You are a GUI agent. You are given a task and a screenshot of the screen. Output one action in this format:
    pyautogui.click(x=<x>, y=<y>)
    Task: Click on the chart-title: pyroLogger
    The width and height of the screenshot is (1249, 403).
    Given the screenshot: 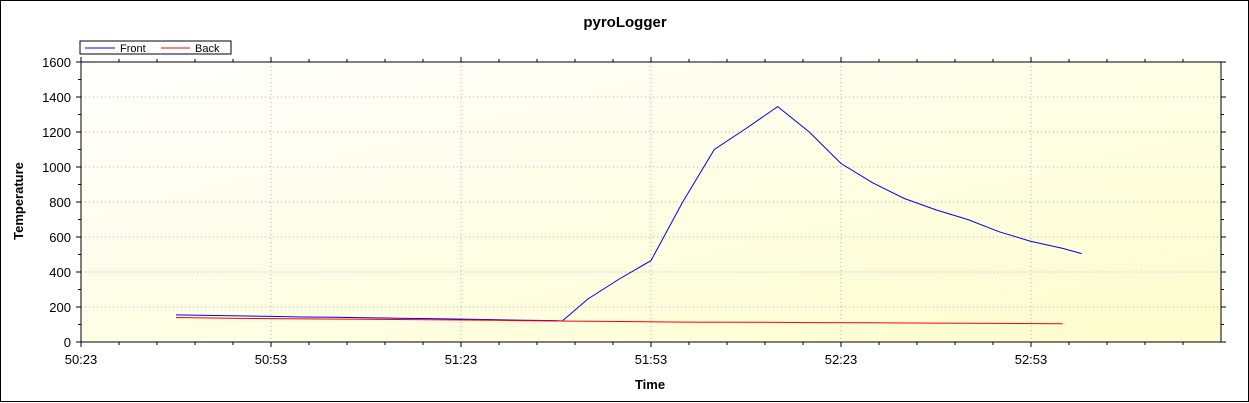 What is the action you would take?
    pyautogui.click(x=624, y=22)
    